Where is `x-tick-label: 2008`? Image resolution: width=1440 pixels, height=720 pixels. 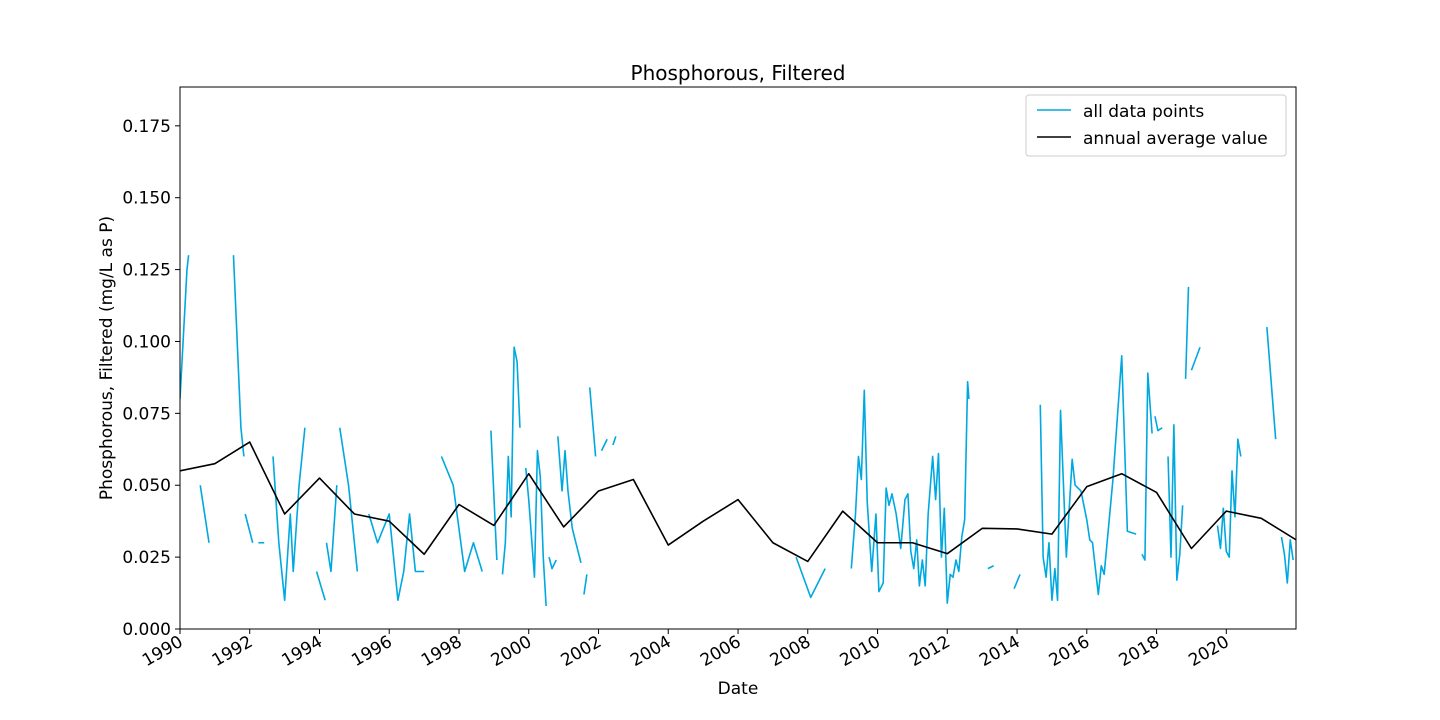
x-tick-label: 2008 is located at coordinates (790, 651).